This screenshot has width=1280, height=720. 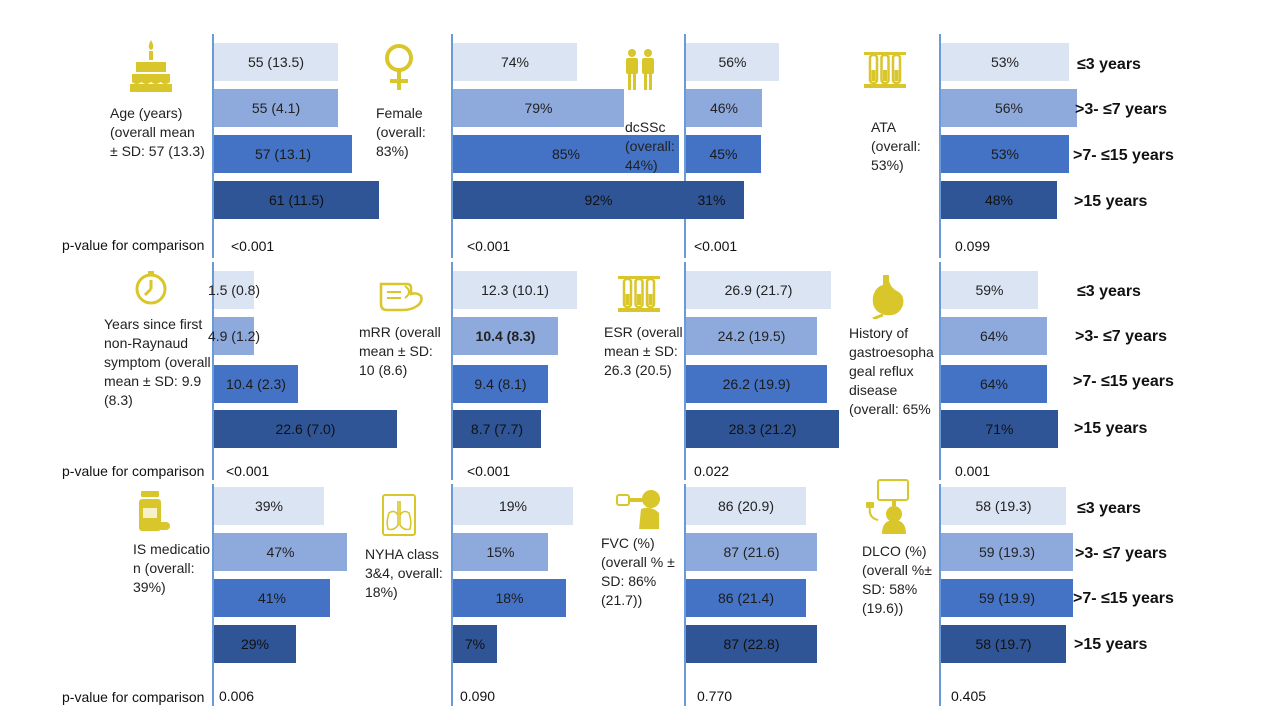 What do you see at coordinates (276, 62) in the screenshot?
I see `bar: 55 (13.5)` at bounding box center [276, 62].